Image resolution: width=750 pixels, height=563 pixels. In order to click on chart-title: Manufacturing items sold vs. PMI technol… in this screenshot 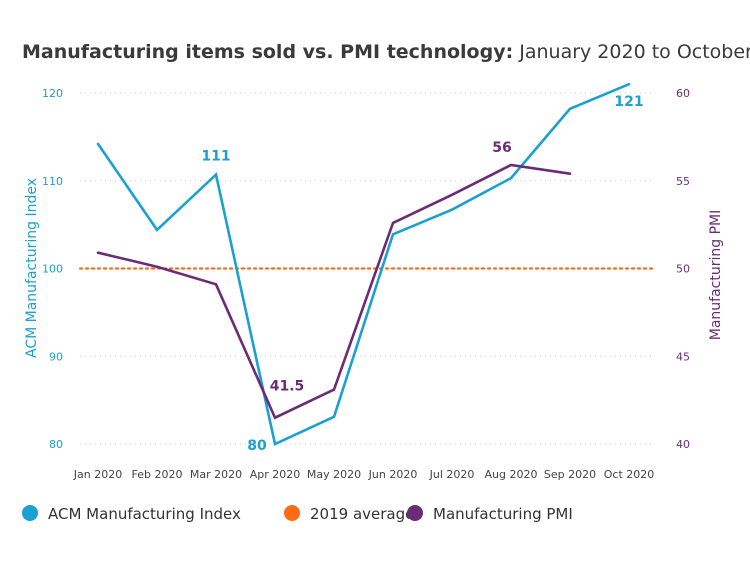, I will do `click(386, 52)`.